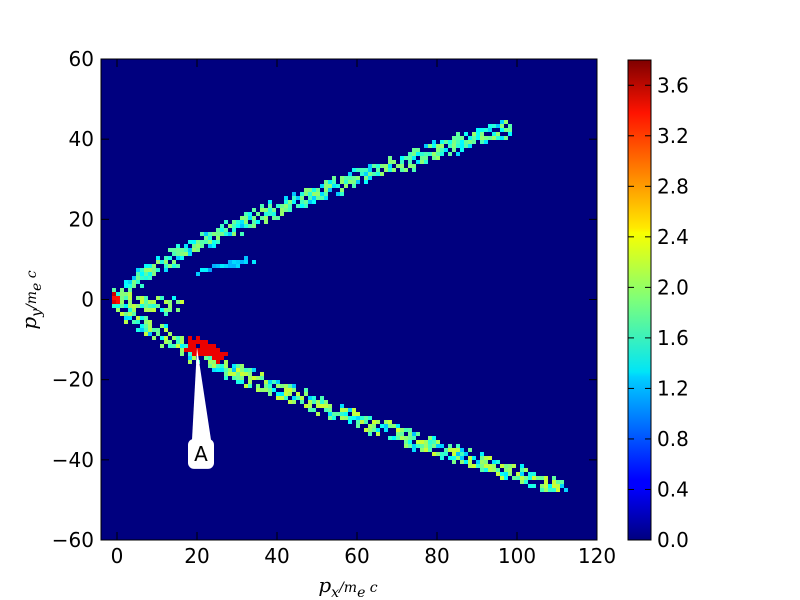 The width and height of the screenshot is (800, 600). Describe the element at coordinates (356, 556) in the screenshot. I see `x-tick-label: 60` at that location.